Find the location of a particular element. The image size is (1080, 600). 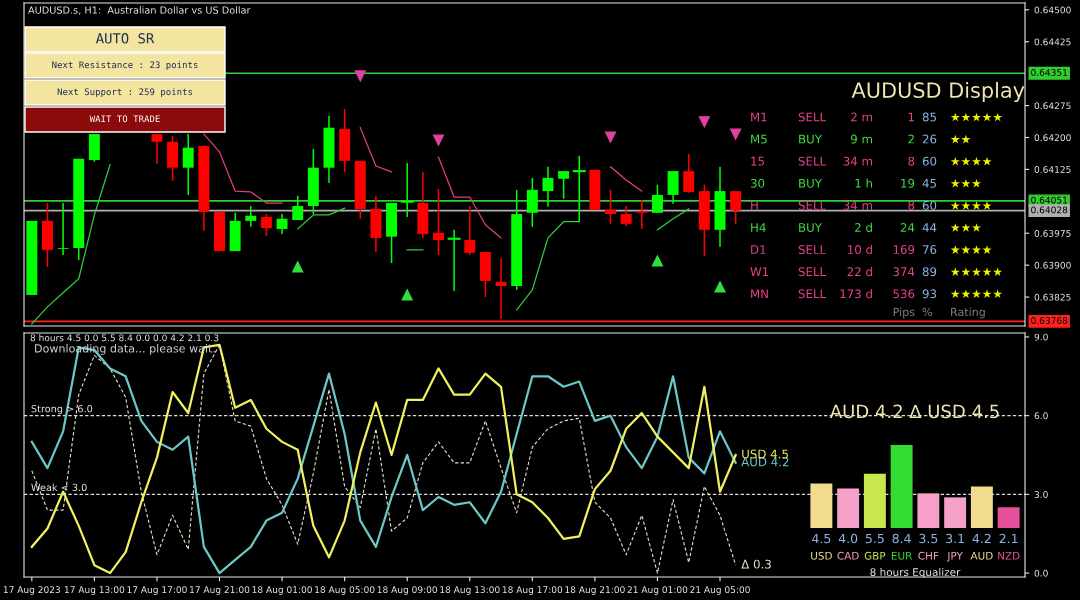

text: 173 d is located at coordinates (856, 294).